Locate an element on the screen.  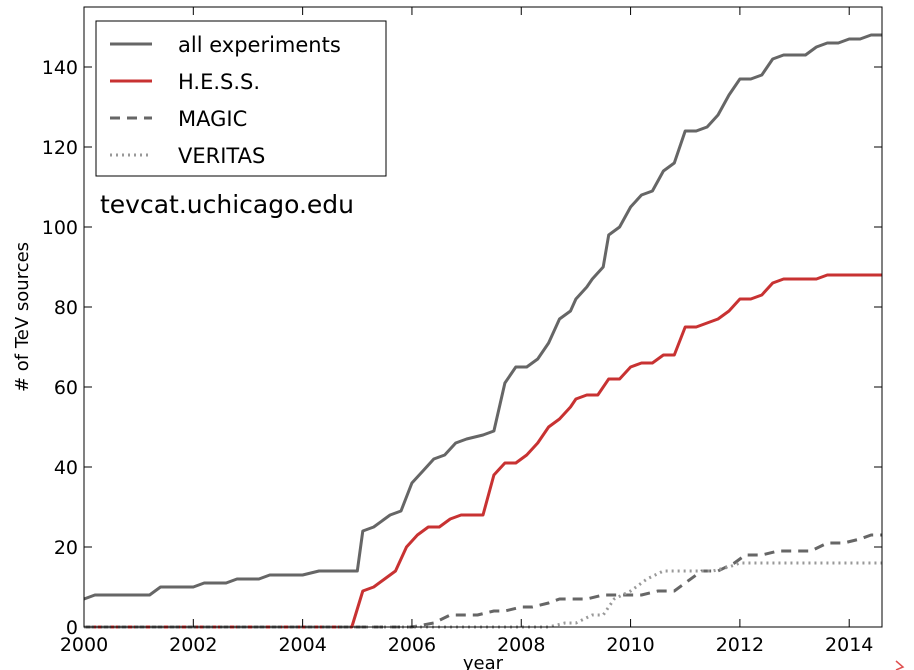
legend: all experiments H.E.S.S. MAGIC VERITAS is located at coordinates (241, 98).